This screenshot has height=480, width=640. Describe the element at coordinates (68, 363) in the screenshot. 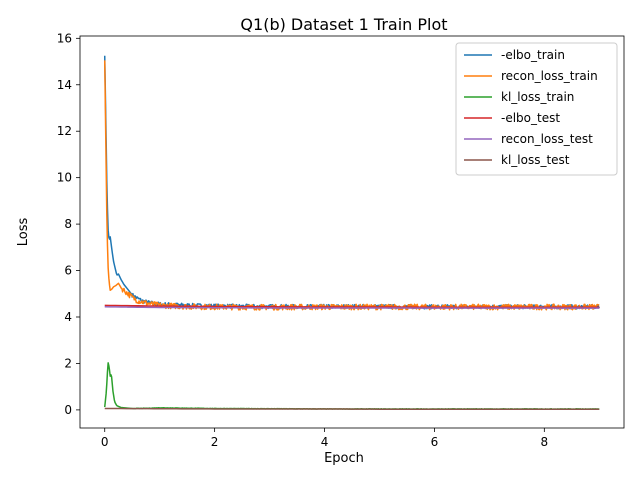

I see `y-tick-label: 2` at that location.